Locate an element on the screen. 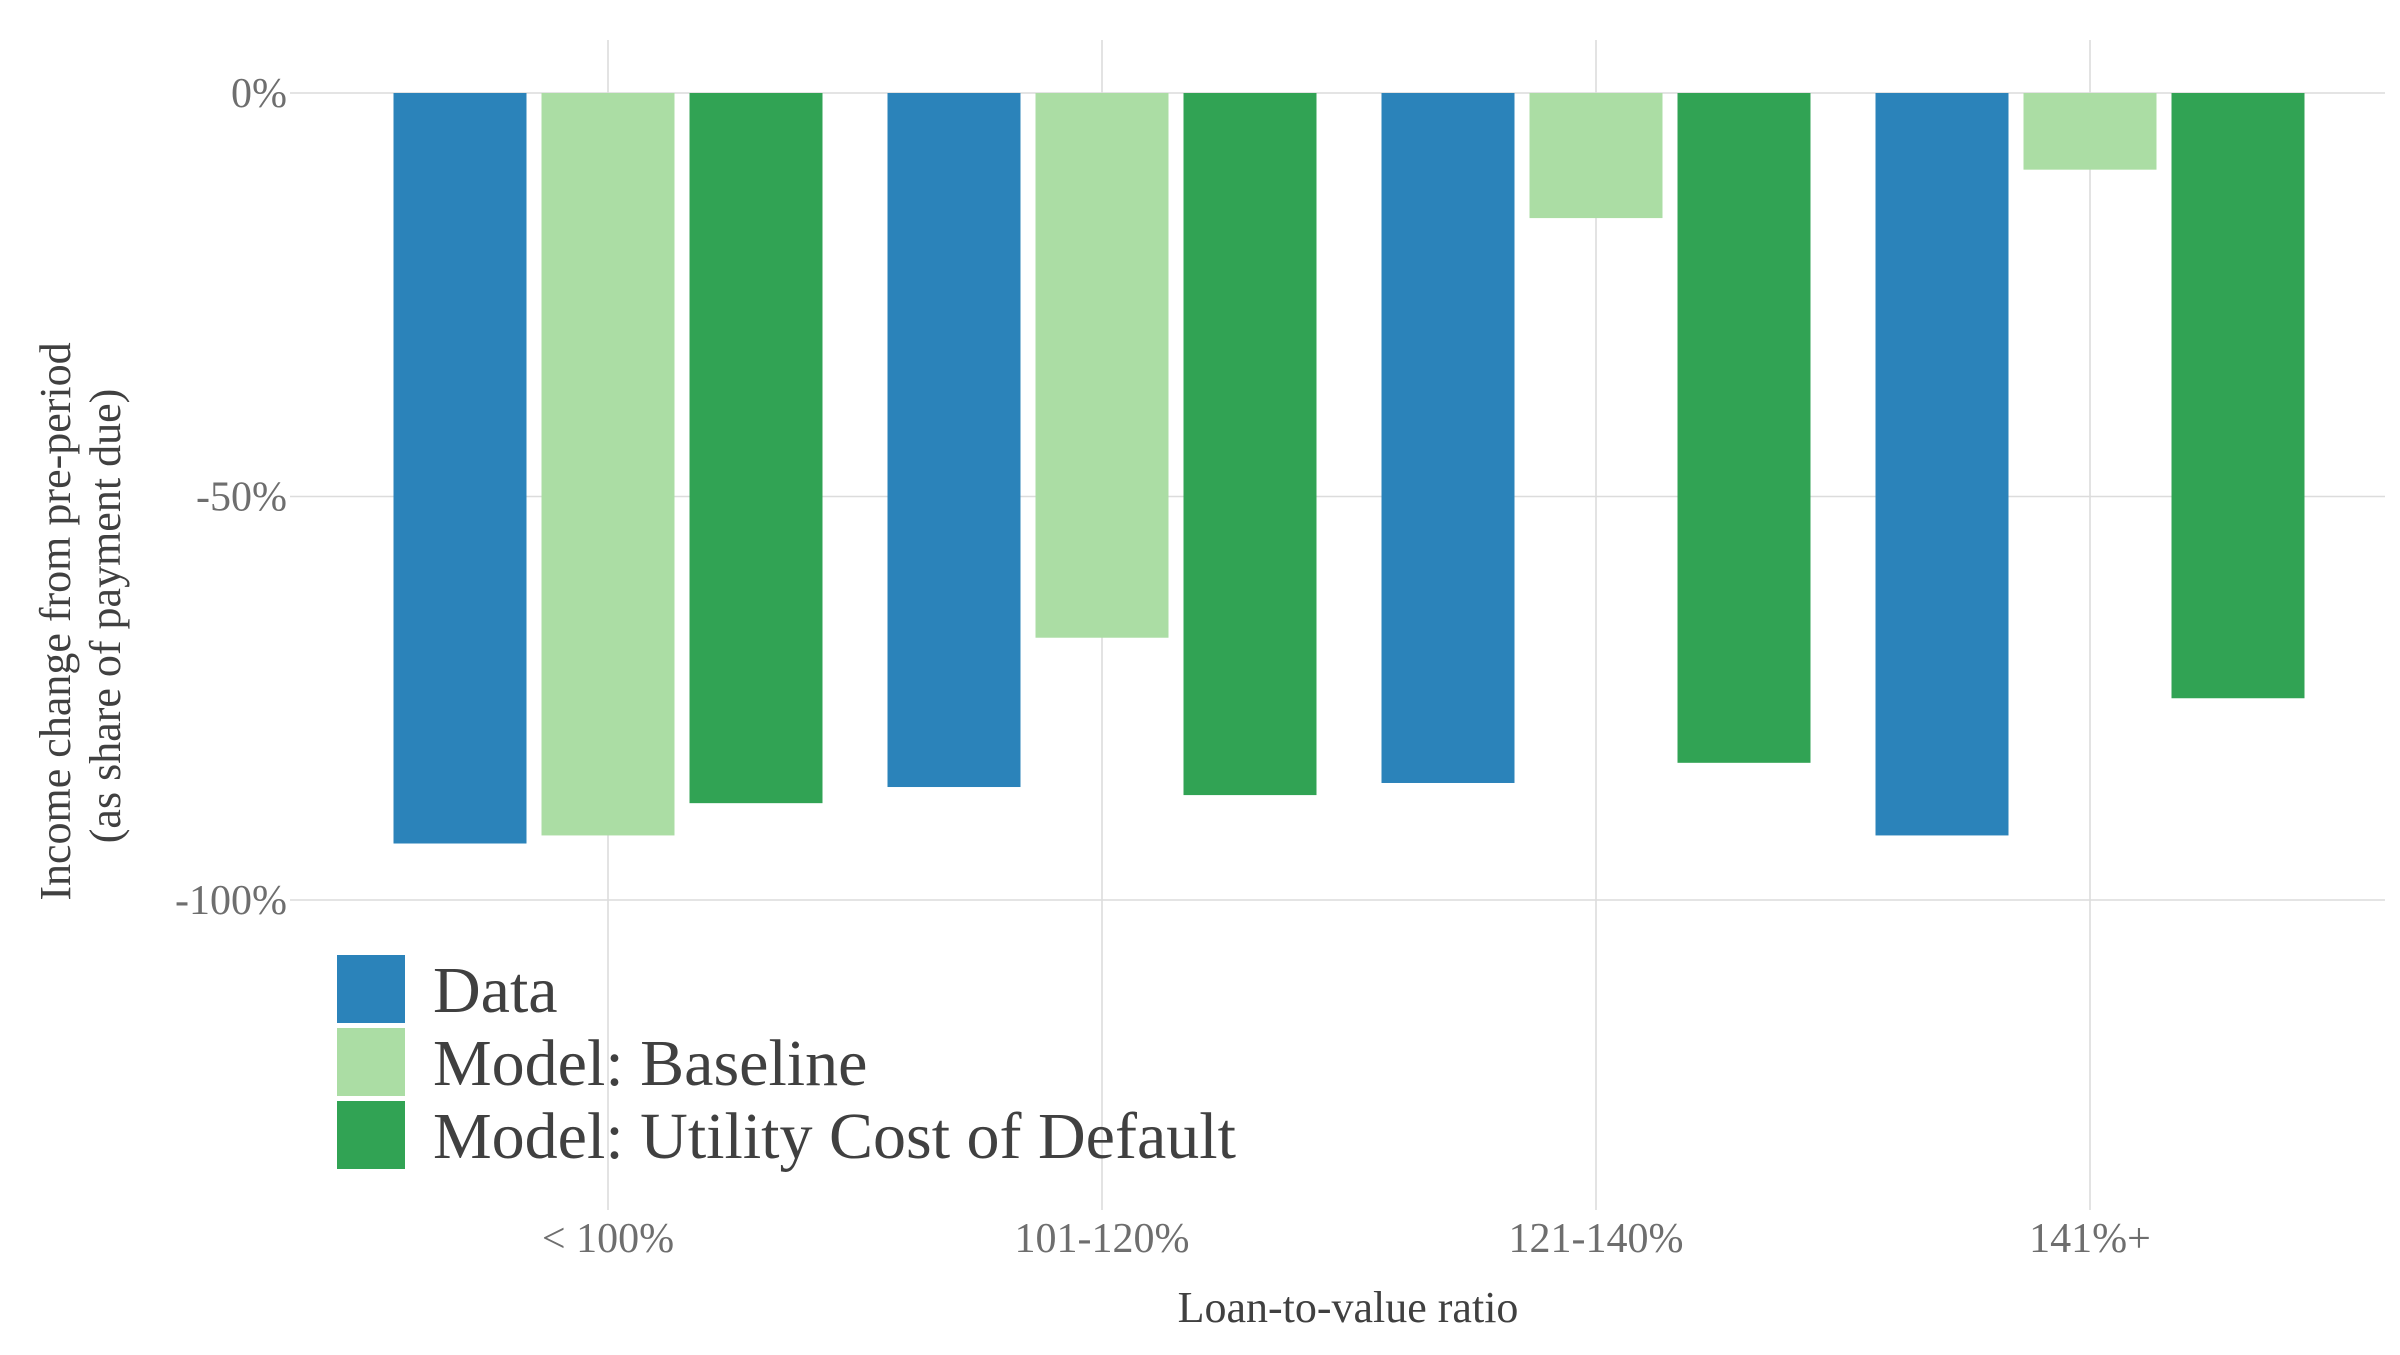  x-axis-title: Loan-to-value ratio is located at coordinates (1348, 1307).